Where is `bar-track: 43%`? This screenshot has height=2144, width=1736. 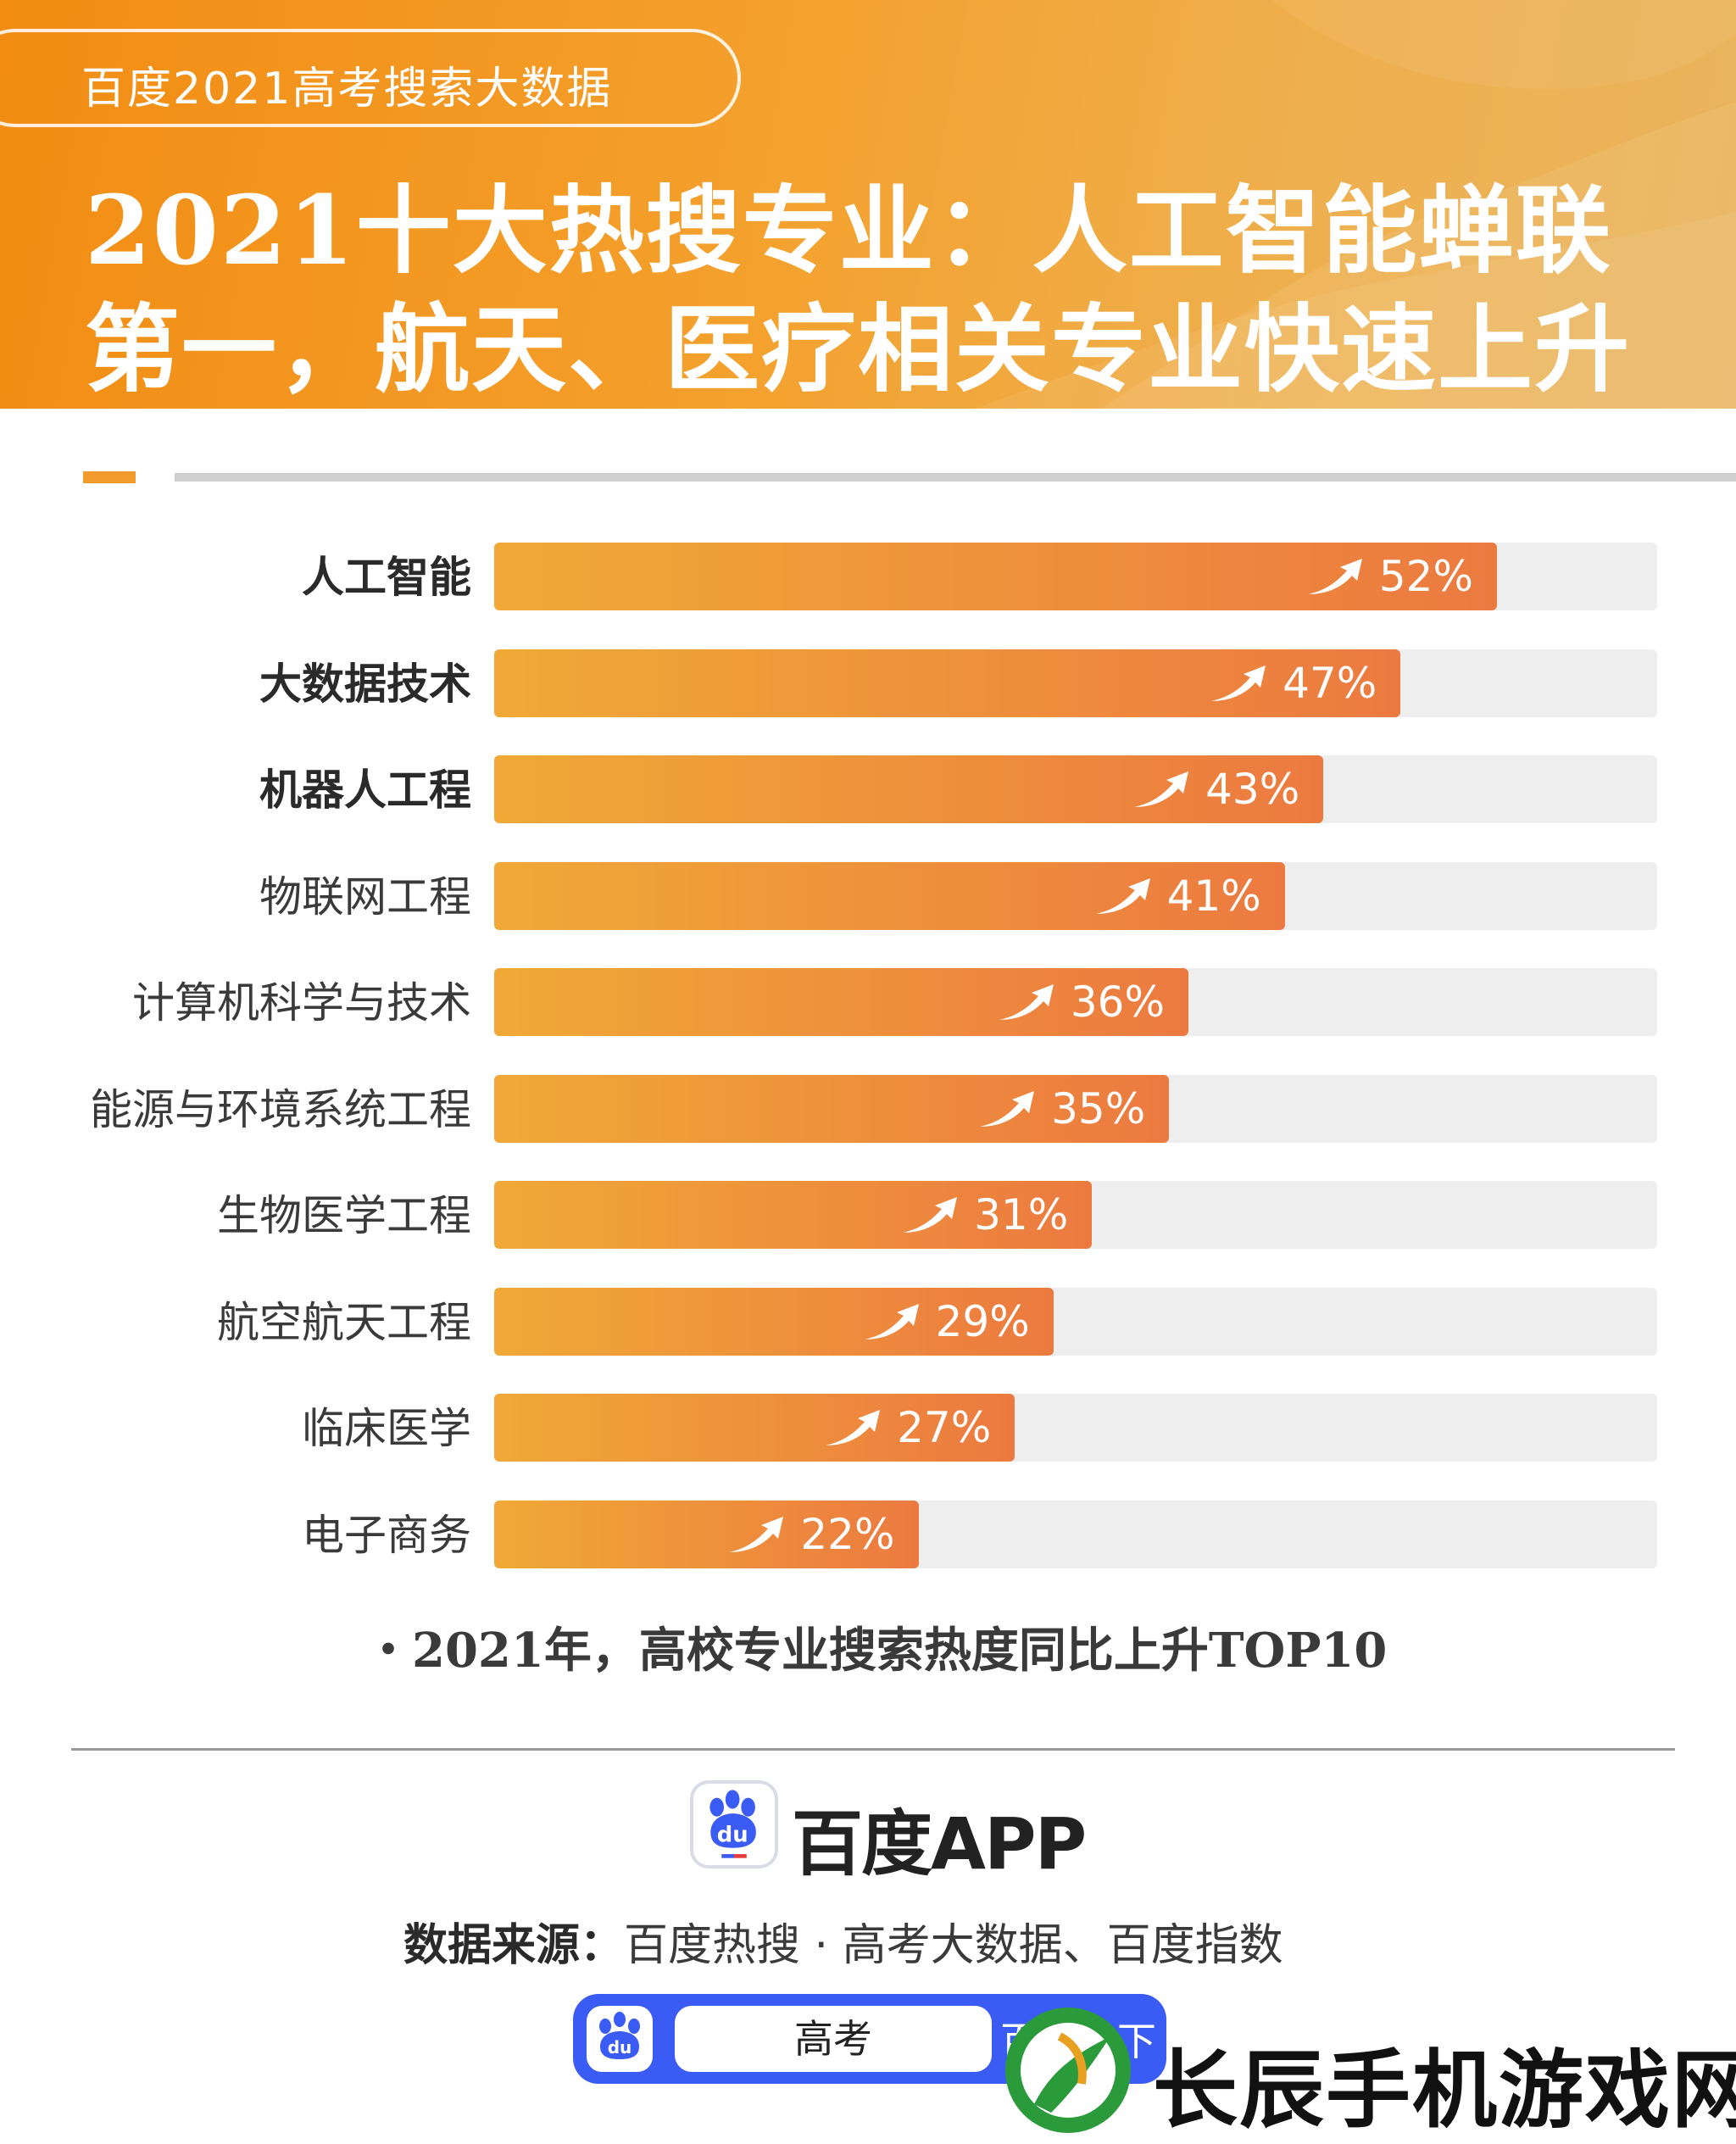
bar-track: 43% is located at coordinates (1075, 789).